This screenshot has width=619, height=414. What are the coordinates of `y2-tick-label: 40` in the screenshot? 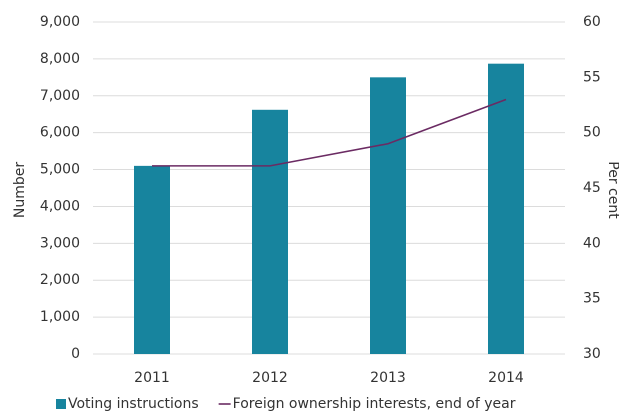 It's located at (592, 243).